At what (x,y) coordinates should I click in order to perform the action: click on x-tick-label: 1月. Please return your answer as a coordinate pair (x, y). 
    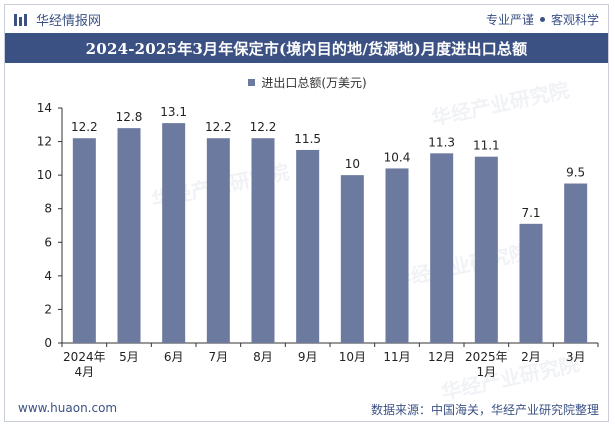
    Looking at the image, I should click on (487, 372).